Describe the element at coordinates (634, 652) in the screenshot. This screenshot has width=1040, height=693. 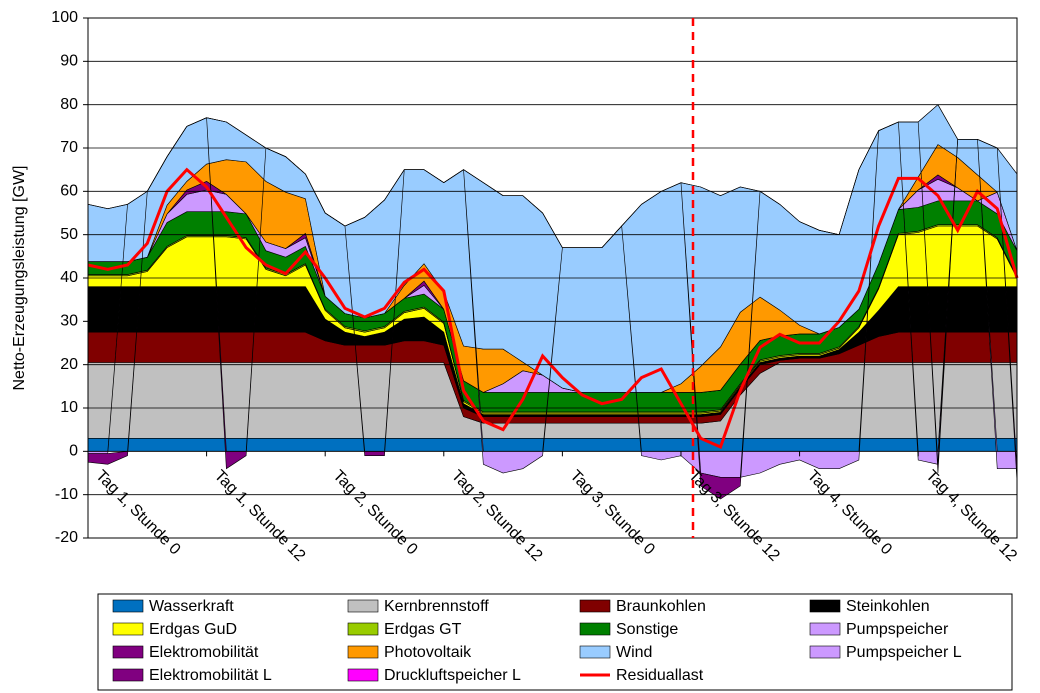
I see `legend-label: Wind` at that location.